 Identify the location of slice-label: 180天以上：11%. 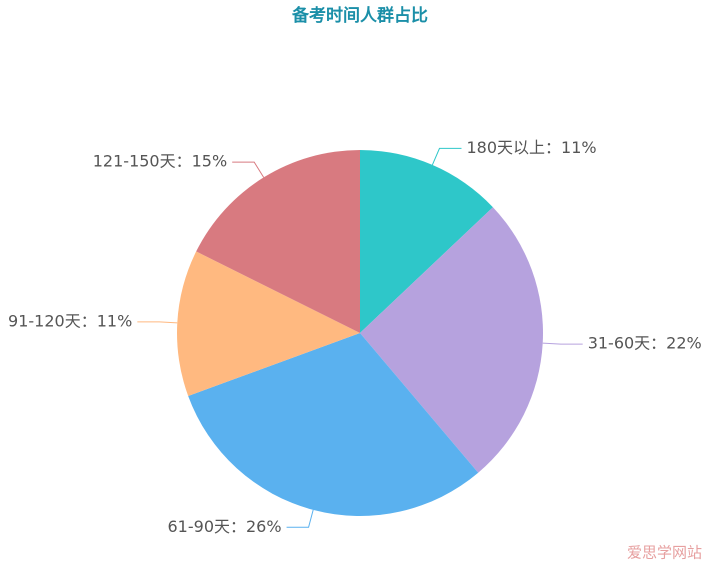
(531, 147).